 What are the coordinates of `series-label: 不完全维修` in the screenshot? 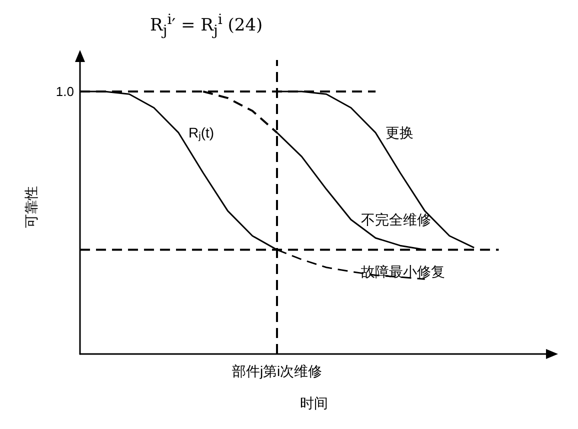 It's located at (395, 220).